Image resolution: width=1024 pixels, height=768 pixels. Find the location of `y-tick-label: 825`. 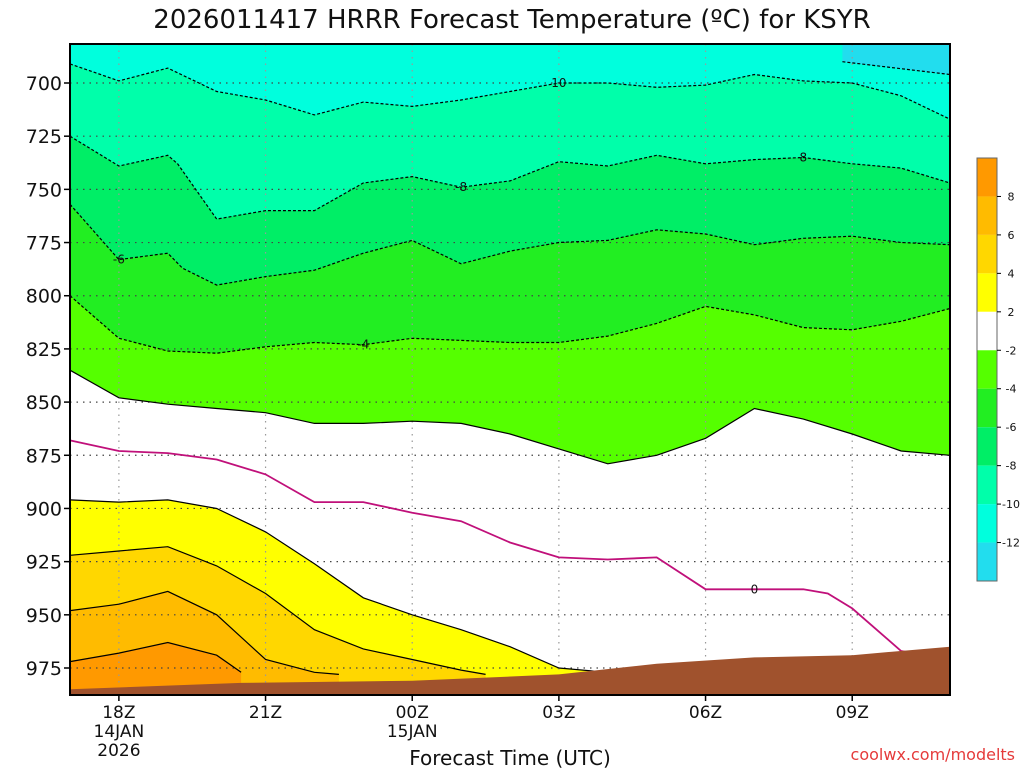

y-tick-label: 825 is located at coordinates (44, 350).